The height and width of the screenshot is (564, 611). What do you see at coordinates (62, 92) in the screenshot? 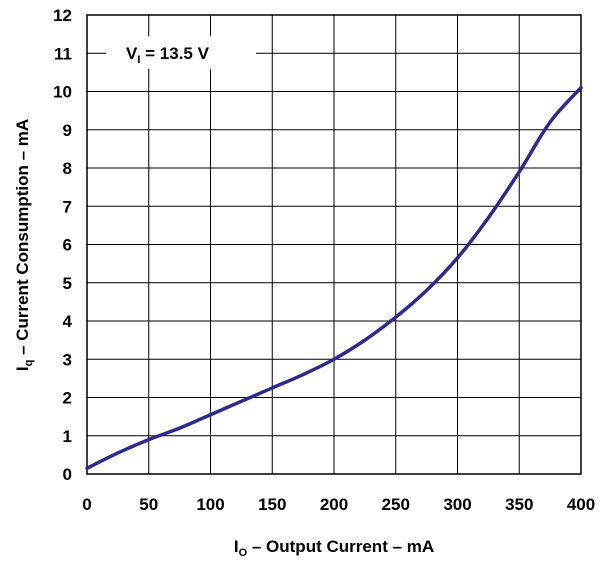
I see `y-tick-label: 10` at bounding box center [62, 92].